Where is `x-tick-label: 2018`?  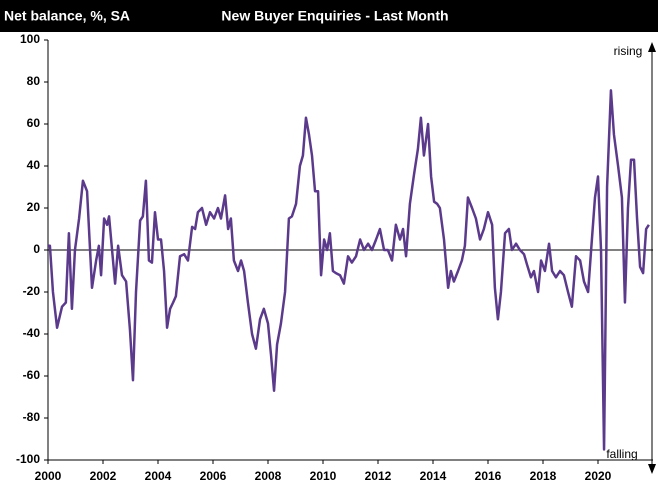
x-tick-label: 2018 is located at coordinates (543, 476).